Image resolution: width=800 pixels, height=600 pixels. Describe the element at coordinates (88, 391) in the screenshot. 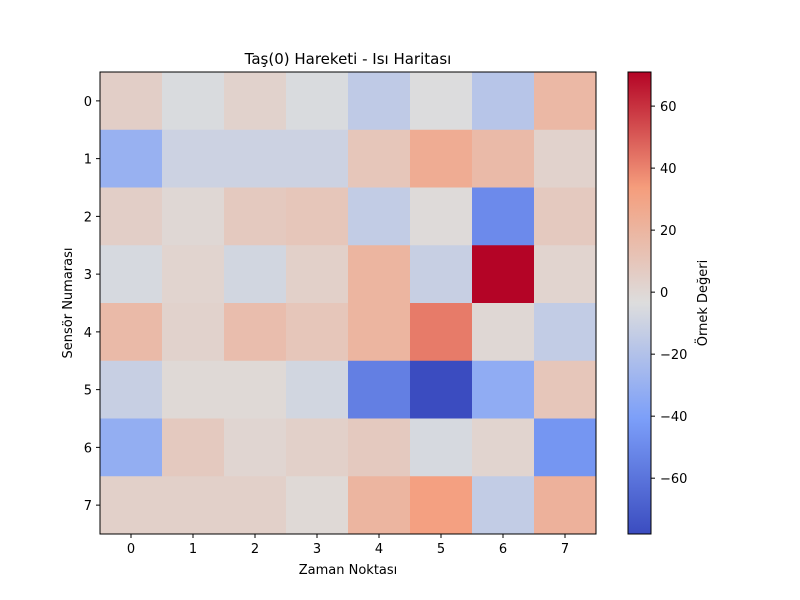

I see `y-tick-label: 5` at that location.